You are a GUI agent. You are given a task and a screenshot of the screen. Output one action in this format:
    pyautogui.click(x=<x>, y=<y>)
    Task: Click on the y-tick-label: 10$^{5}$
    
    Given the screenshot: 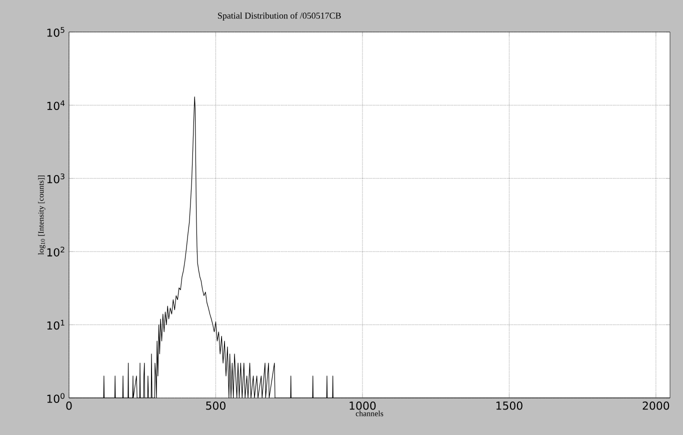 What is the action you would take?
    pyautogui.click(x=55, y=32)
    